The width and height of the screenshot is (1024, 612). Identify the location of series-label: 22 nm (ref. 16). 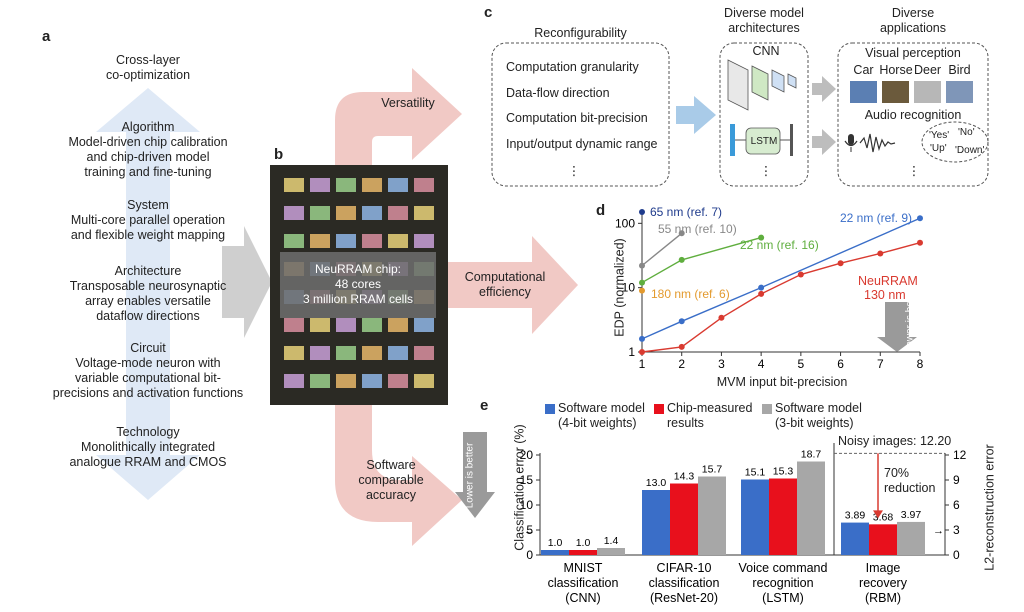
(779, 245).